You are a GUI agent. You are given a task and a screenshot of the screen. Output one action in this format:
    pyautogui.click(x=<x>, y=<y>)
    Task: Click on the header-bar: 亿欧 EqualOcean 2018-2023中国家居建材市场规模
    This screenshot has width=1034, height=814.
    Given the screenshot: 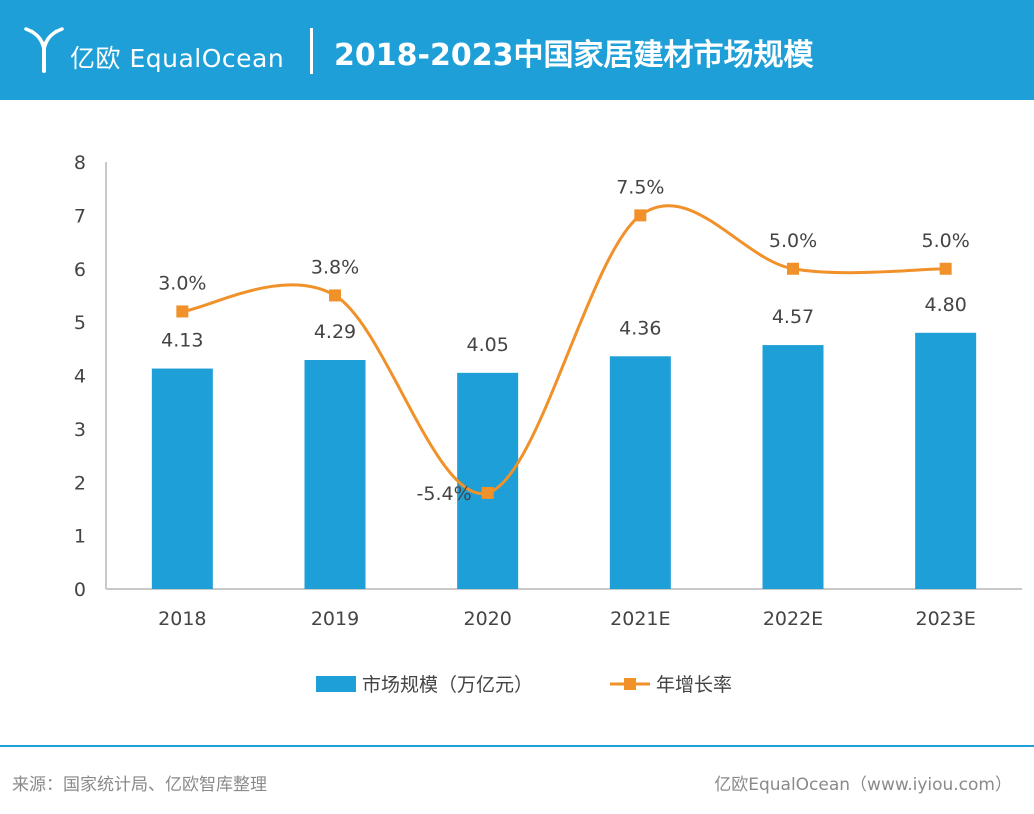 What is the action you would take?
    pyautogui.click(x=517, y=50)
    